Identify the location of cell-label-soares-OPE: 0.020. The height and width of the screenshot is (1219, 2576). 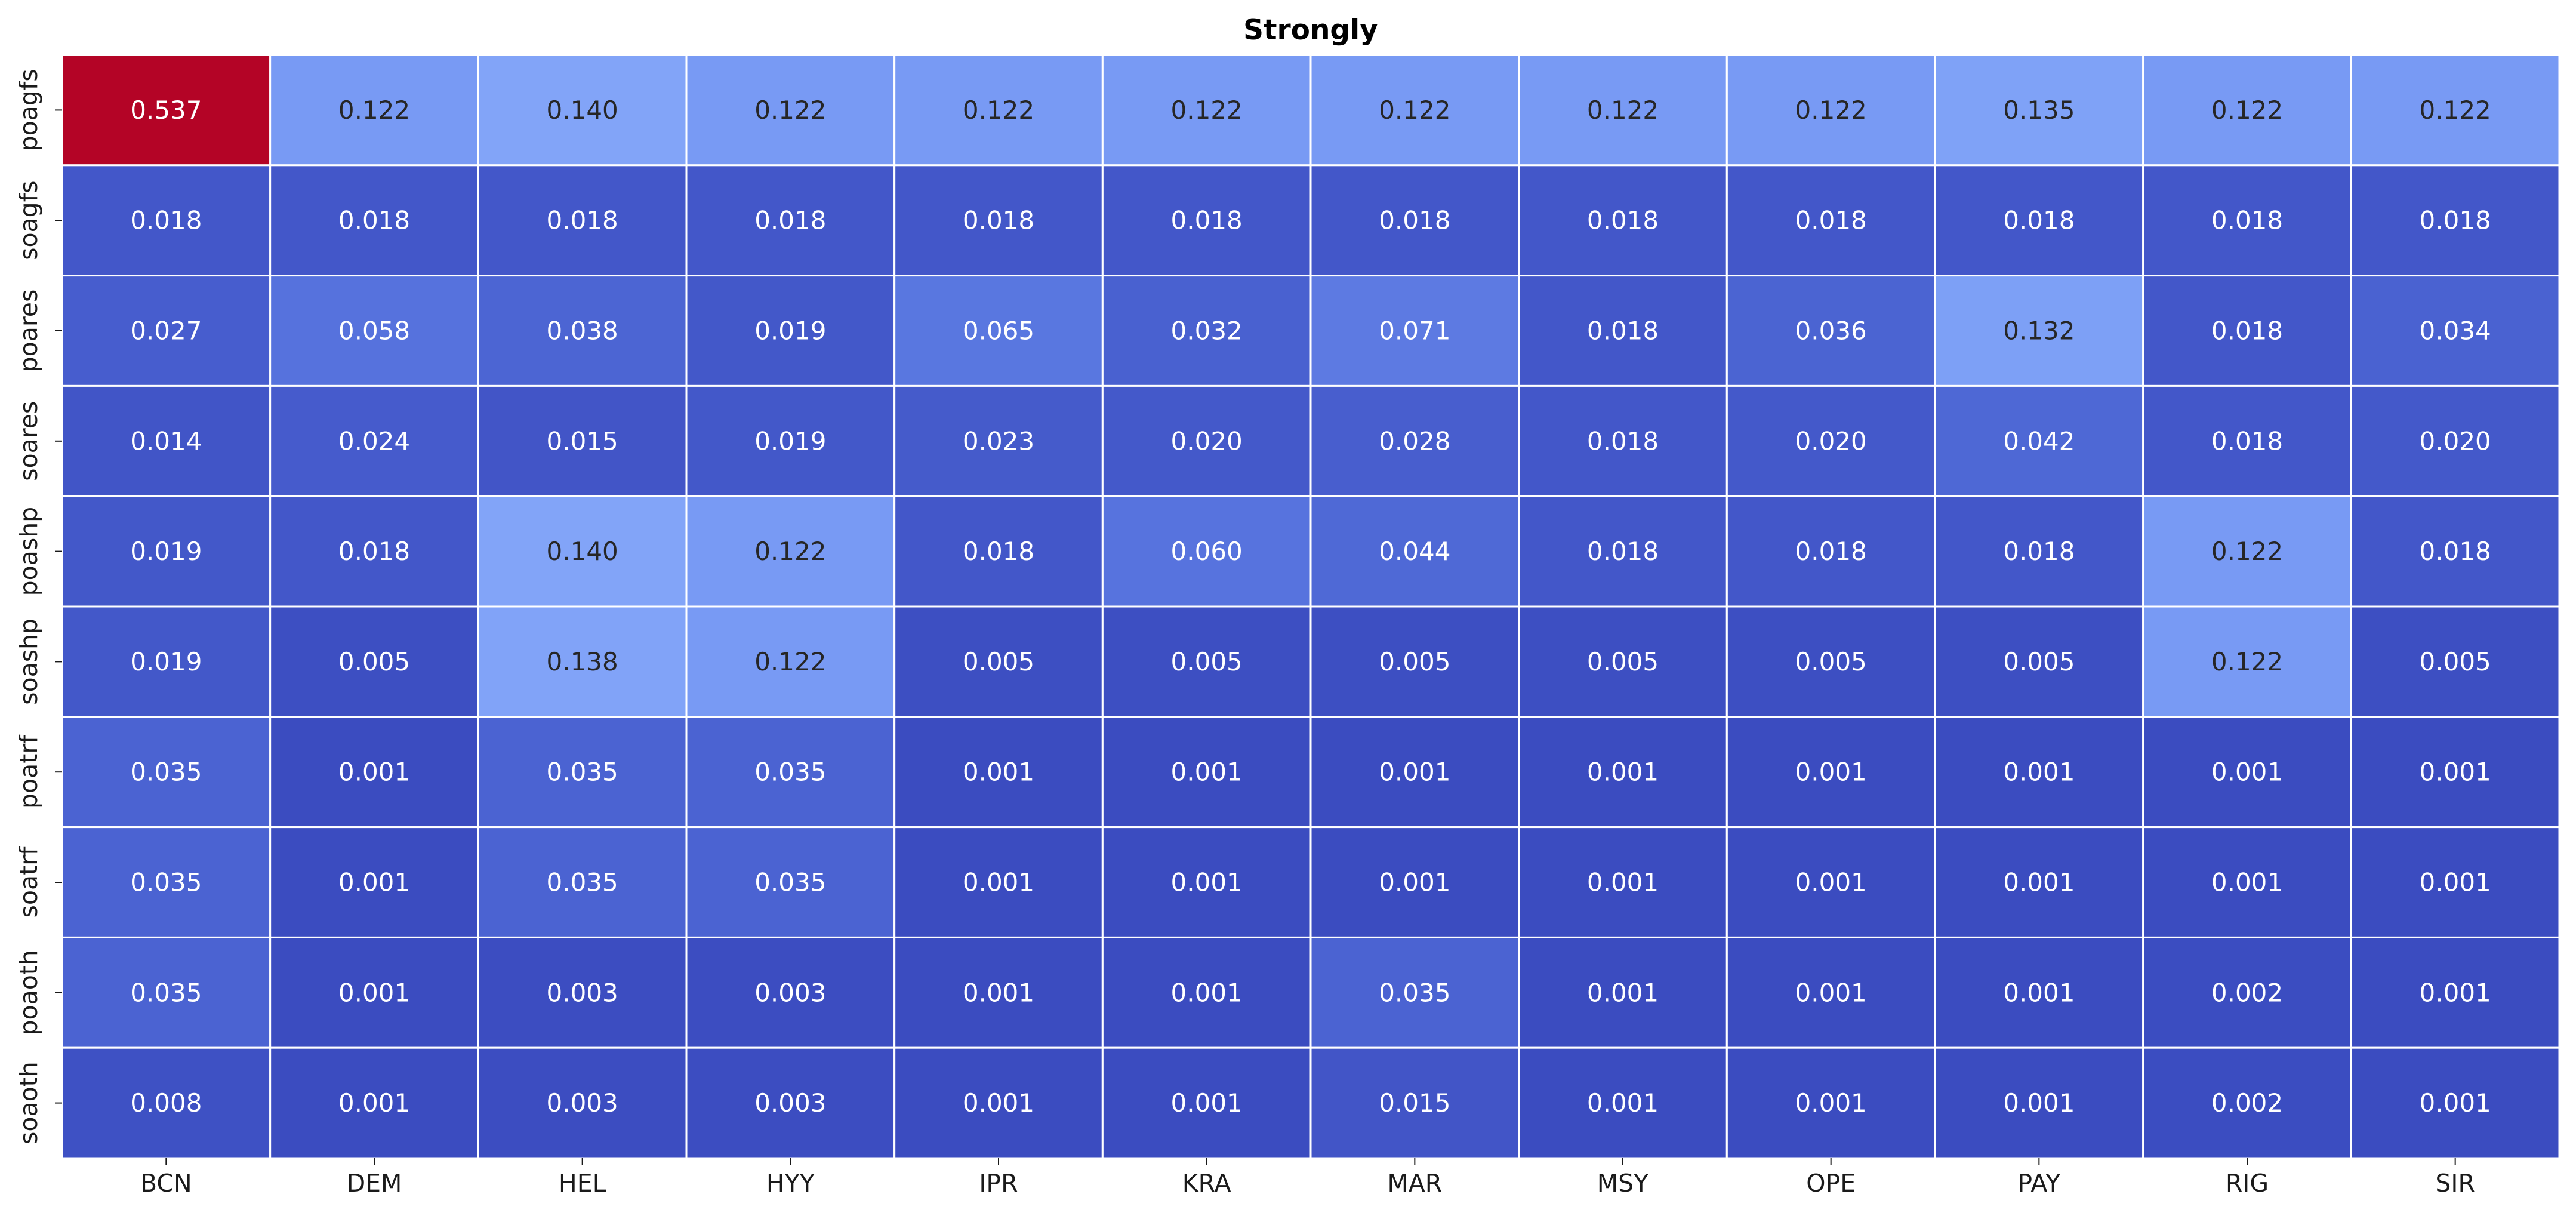
(1831, 440).